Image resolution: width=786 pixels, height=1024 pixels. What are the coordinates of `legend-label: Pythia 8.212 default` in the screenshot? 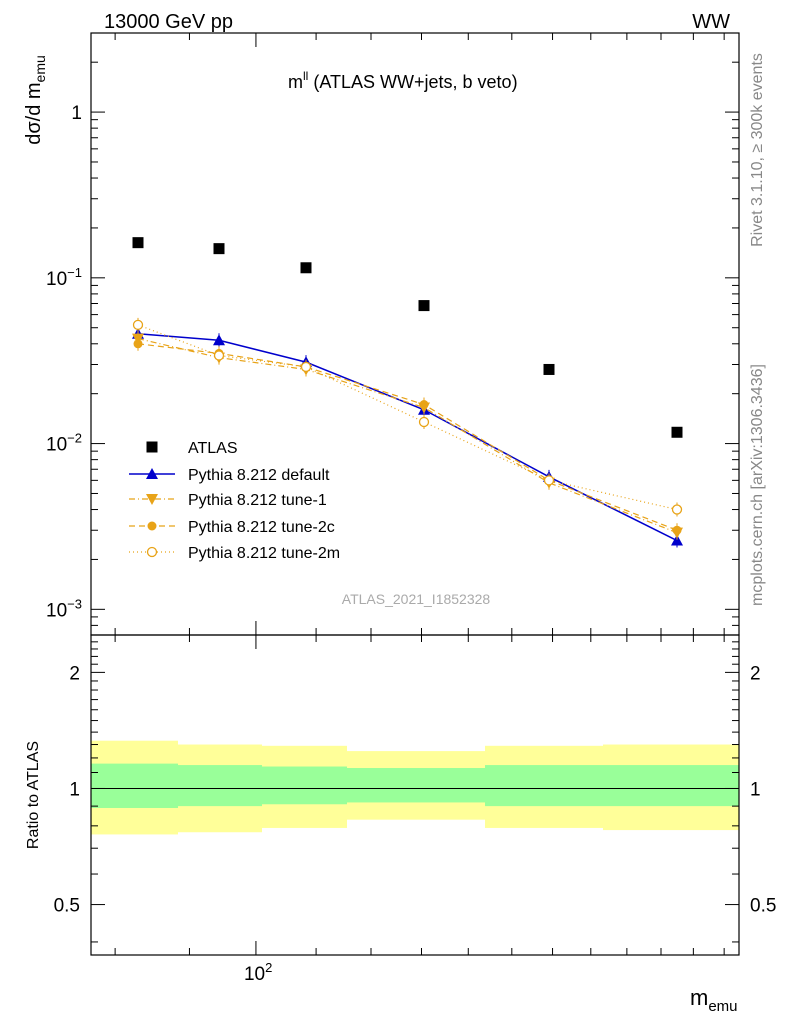 It's located at (259, 475).